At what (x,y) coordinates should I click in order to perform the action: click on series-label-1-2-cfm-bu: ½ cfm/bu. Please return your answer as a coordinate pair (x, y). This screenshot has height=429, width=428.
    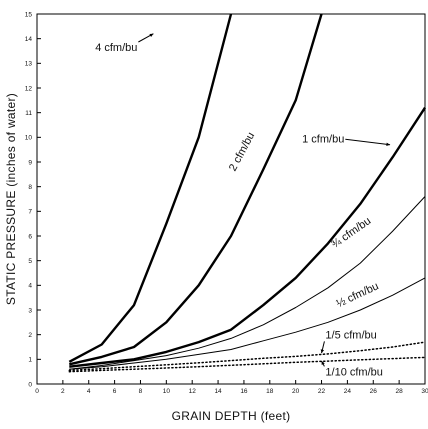
    Looking at the image, I should click on (358, 295).